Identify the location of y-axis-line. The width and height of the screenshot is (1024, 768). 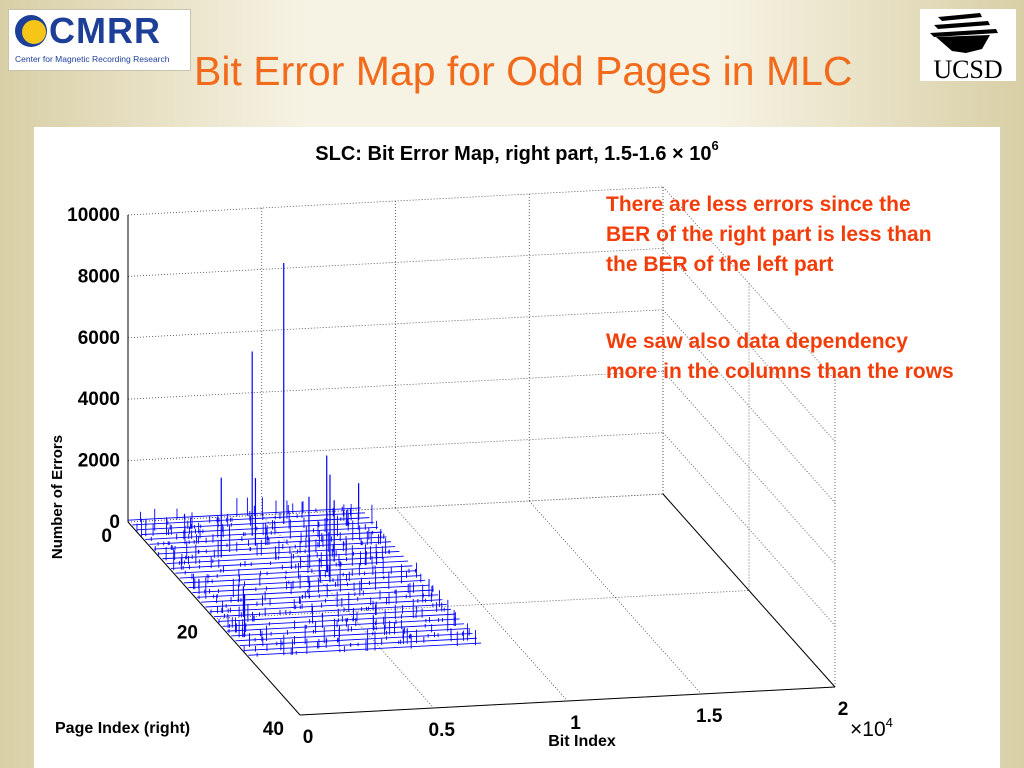
(214, 618).